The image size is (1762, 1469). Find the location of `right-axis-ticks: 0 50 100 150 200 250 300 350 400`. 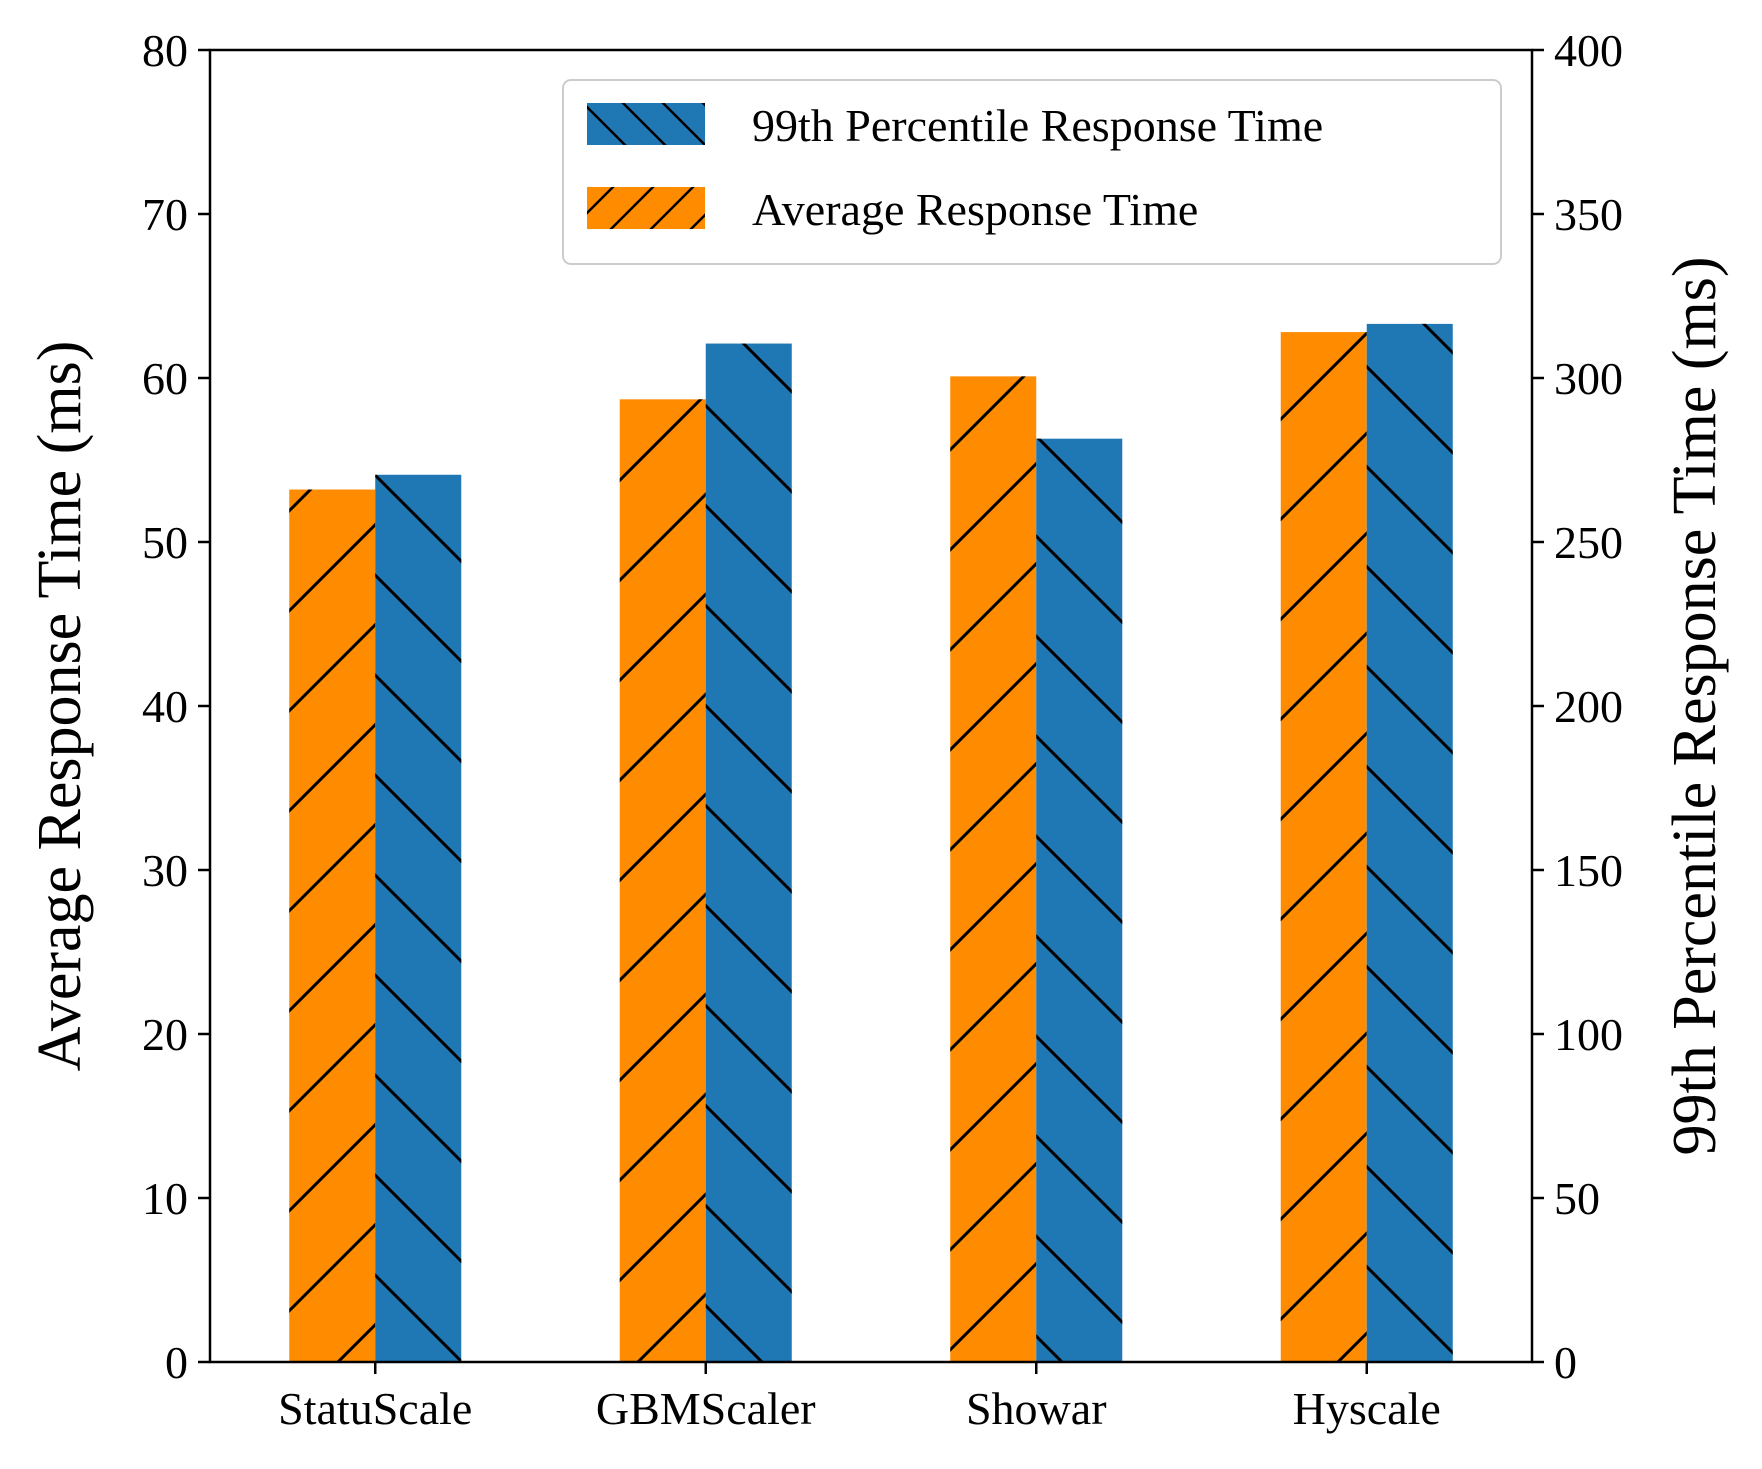

right-axis-ticks: 0 50 100 150 200 250 300 350 400 is located at coordinates (1577, 706).